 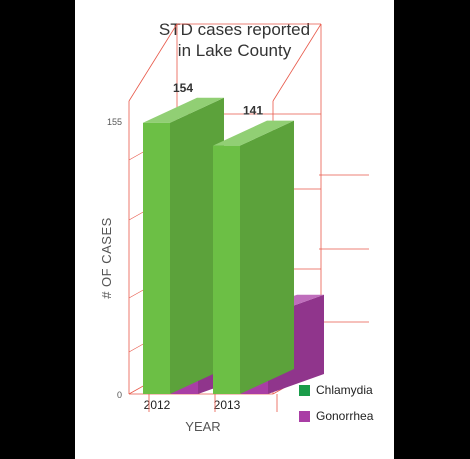 What do you see at coordinates (202, 426) in the screenshot?
I see `x-axis-title: YEAR` at bounding box center [202, 426].